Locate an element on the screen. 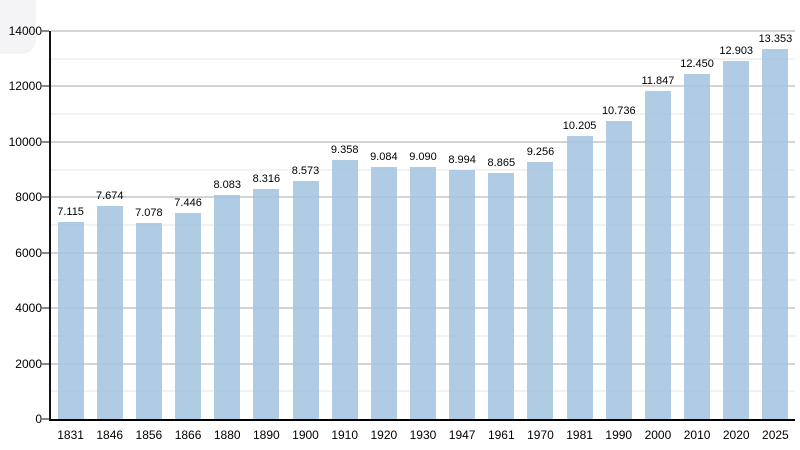  x-tick-label: 2025 is located at coordinates (775, 435).